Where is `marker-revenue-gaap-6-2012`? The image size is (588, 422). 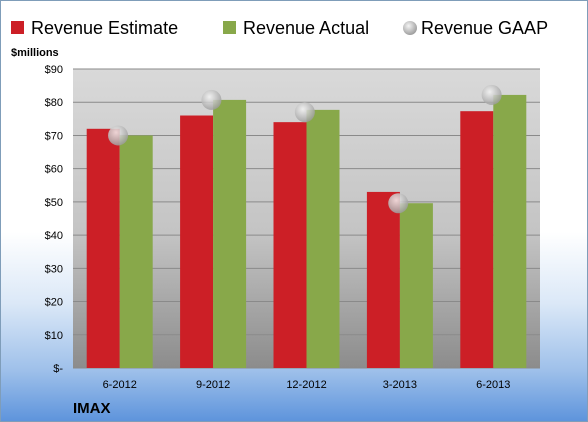
marker-revenue-gaap-6-2012 is located at coordinates (118, 135).